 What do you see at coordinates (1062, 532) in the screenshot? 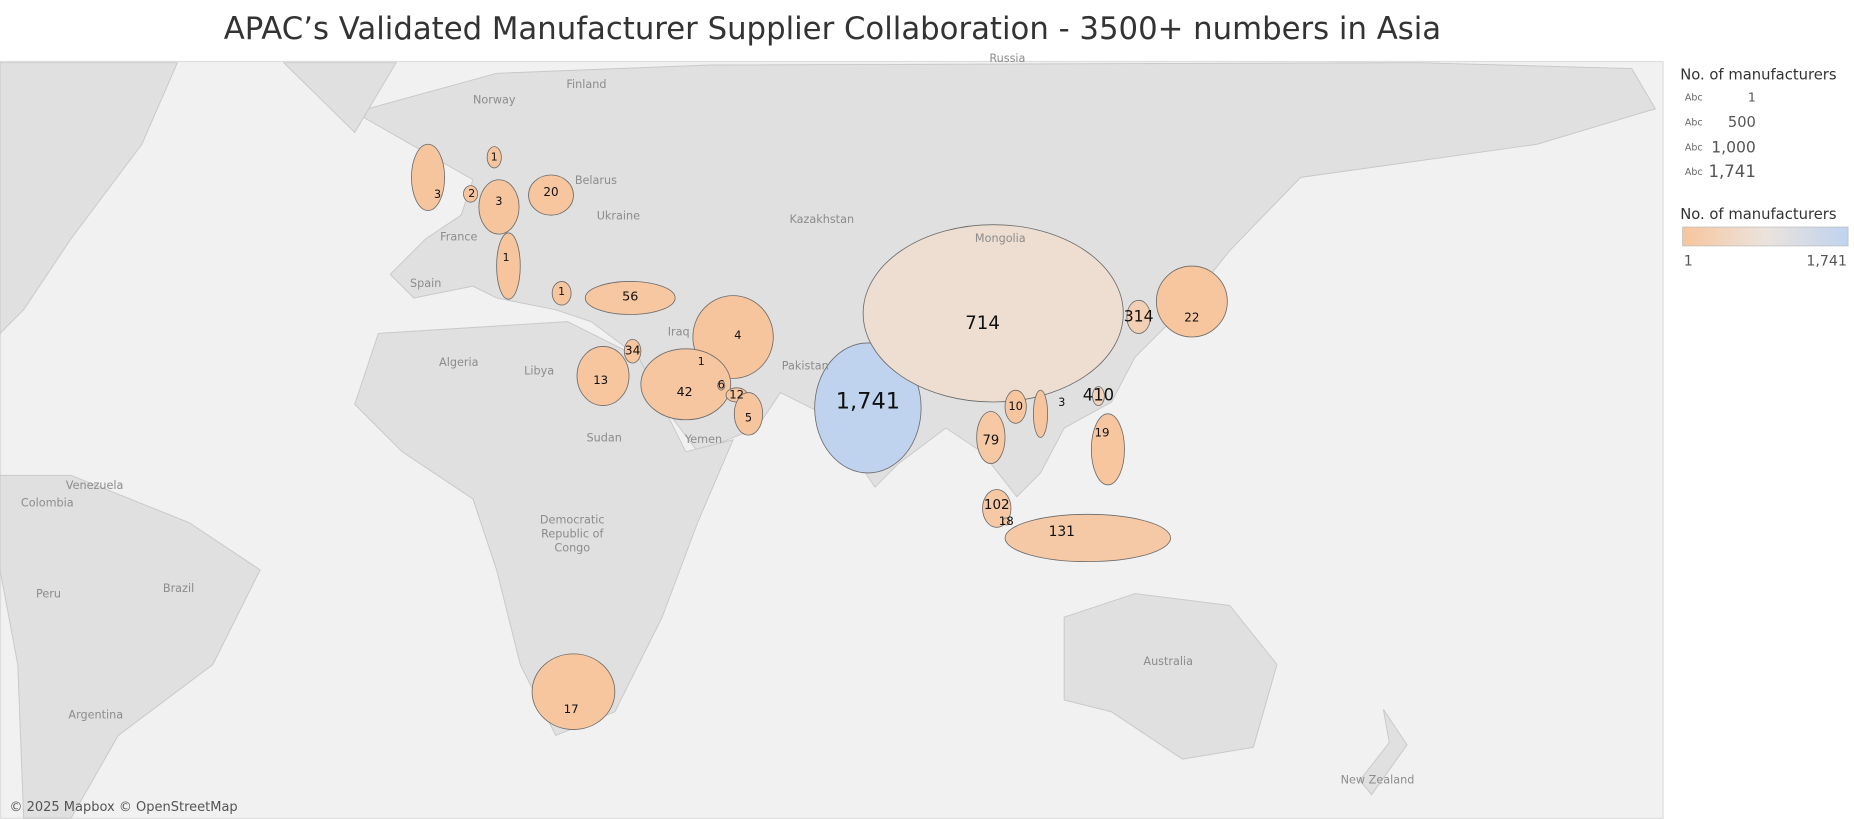
I see `region-label: 131` at bounding box center [1062, 532].